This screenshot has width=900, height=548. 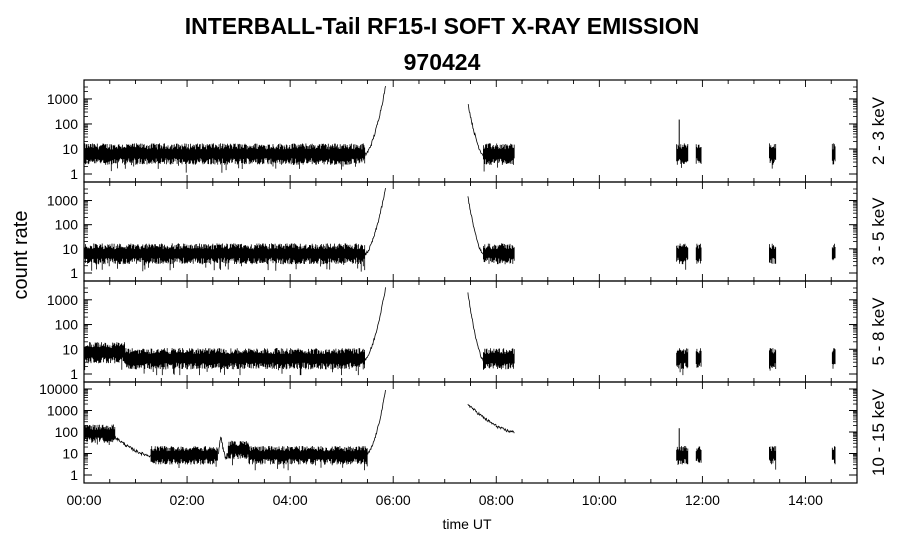 I want to click on x-axis-label: time UT, so click(x=467, y=524).